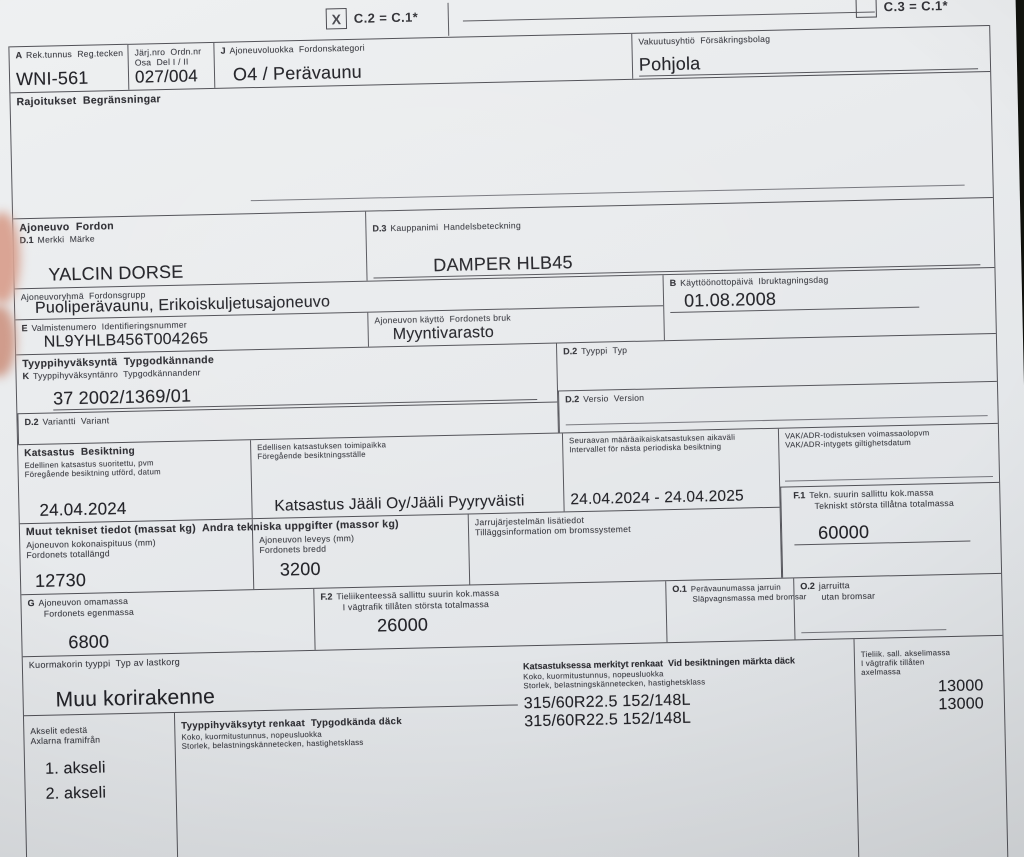  What do you see at coordinates (31, 422) in the screenshot?
I see `code-d2-variantti: D.2` at bounding box center [31, 422].